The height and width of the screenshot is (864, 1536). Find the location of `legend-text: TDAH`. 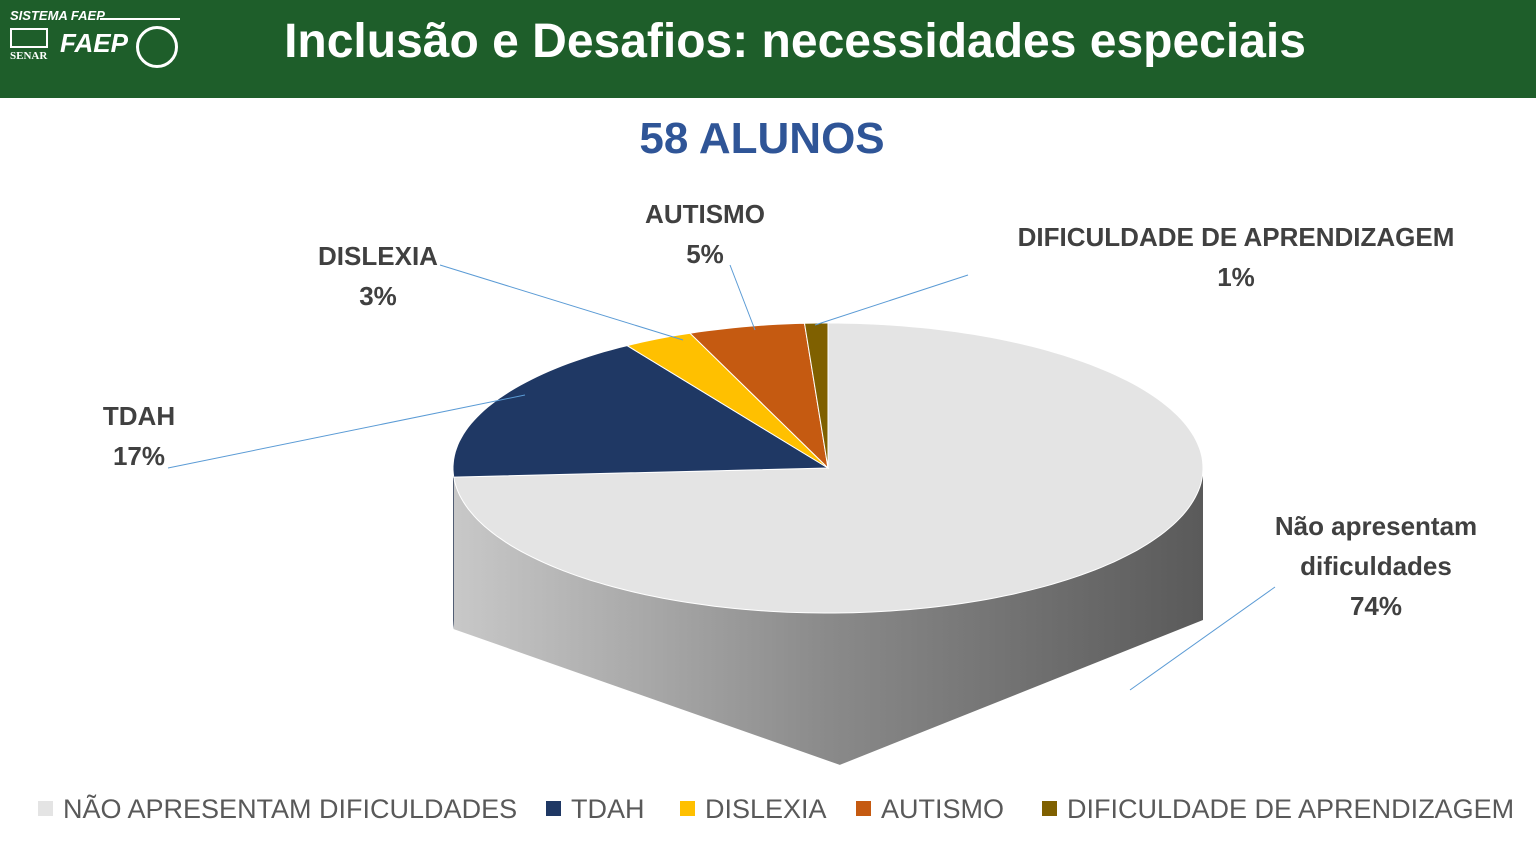

legend-text: TDAH is located at coordinates (608, 809).